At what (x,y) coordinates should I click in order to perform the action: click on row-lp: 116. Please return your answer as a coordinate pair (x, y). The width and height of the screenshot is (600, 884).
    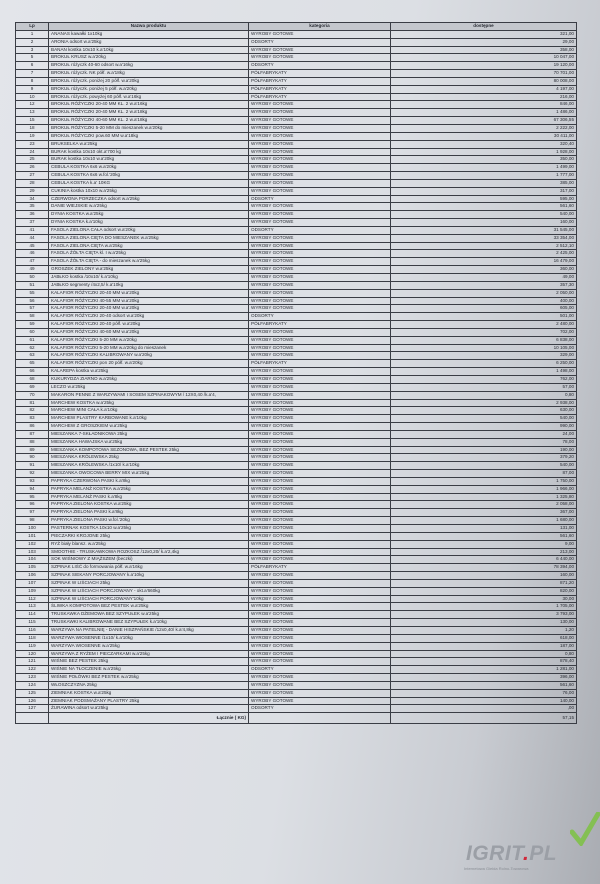
    Looking at the image, I should click on (32, 630).